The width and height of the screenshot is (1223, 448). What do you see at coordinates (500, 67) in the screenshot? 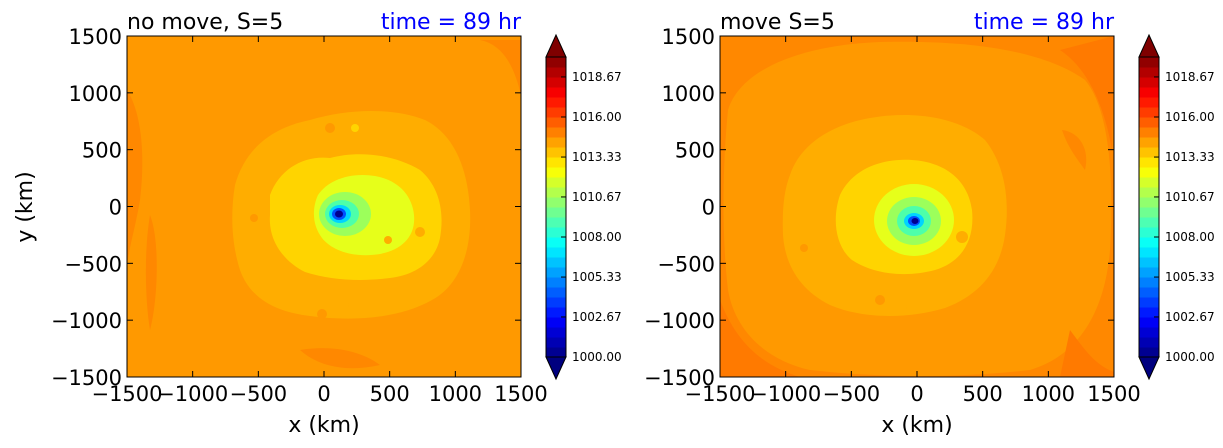
I see `left-edge-patch-northeast` at bounding box center [500, 67].